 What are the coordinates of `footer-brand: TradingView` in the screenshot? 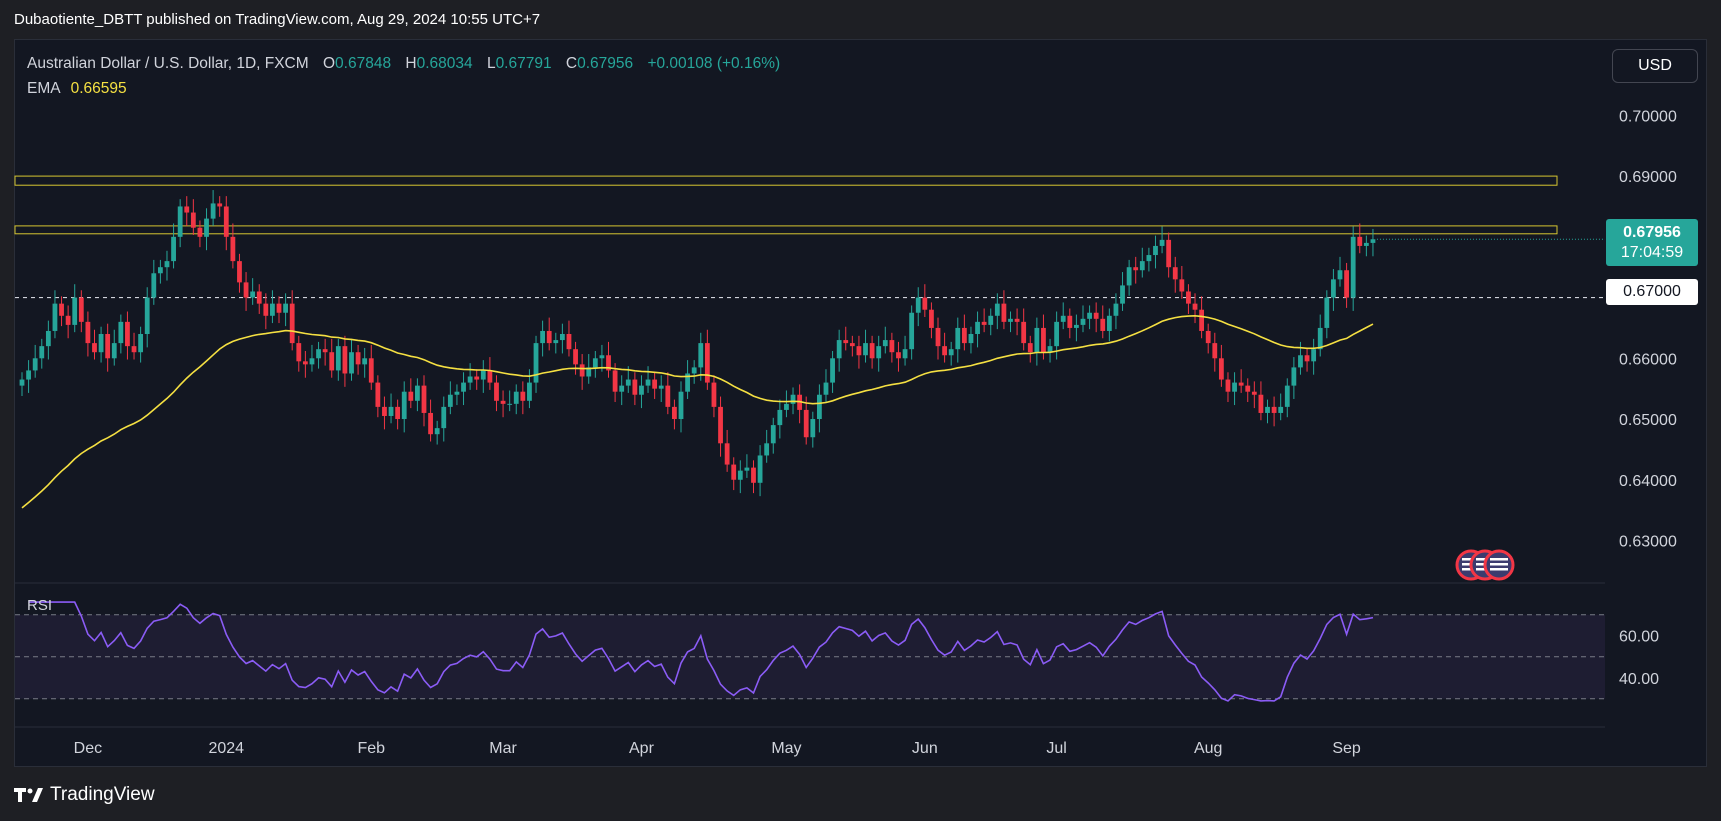 It's located at (84, 795).